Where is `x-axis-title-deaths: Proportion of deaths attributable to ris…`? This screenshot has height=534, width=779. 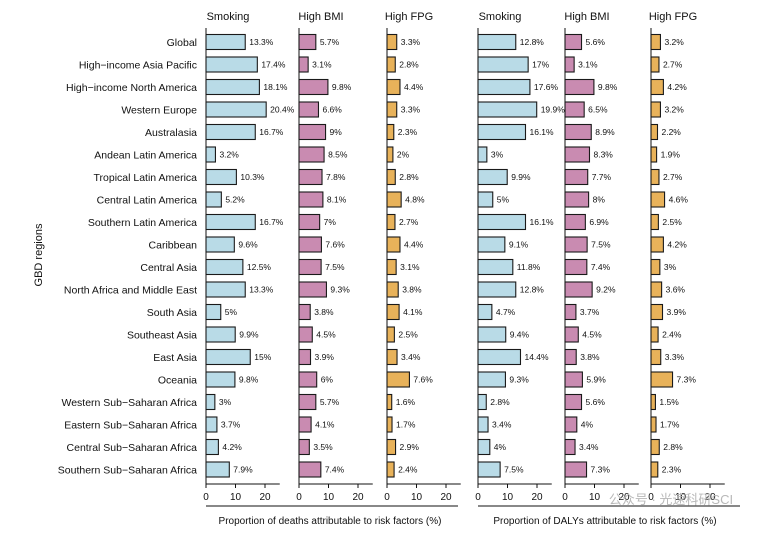
x-axis-title-deaths: Proportion of deaths attributable to ris… is located at coordinates (330, 521).